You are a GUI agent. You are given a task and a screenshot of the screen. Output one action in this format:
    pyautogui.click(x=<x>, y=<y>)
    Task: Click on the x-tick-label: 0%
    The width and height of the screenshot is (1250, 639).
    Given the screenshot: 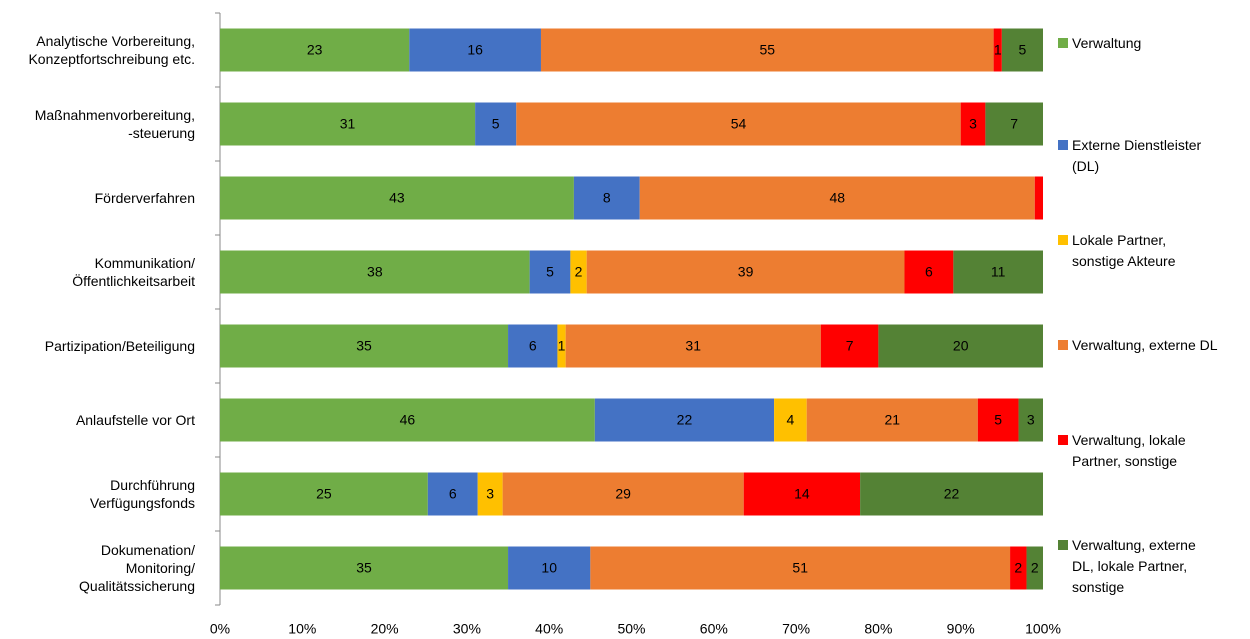 What is the action you would take?
    pyautogui.click(x=220, y=629)
    